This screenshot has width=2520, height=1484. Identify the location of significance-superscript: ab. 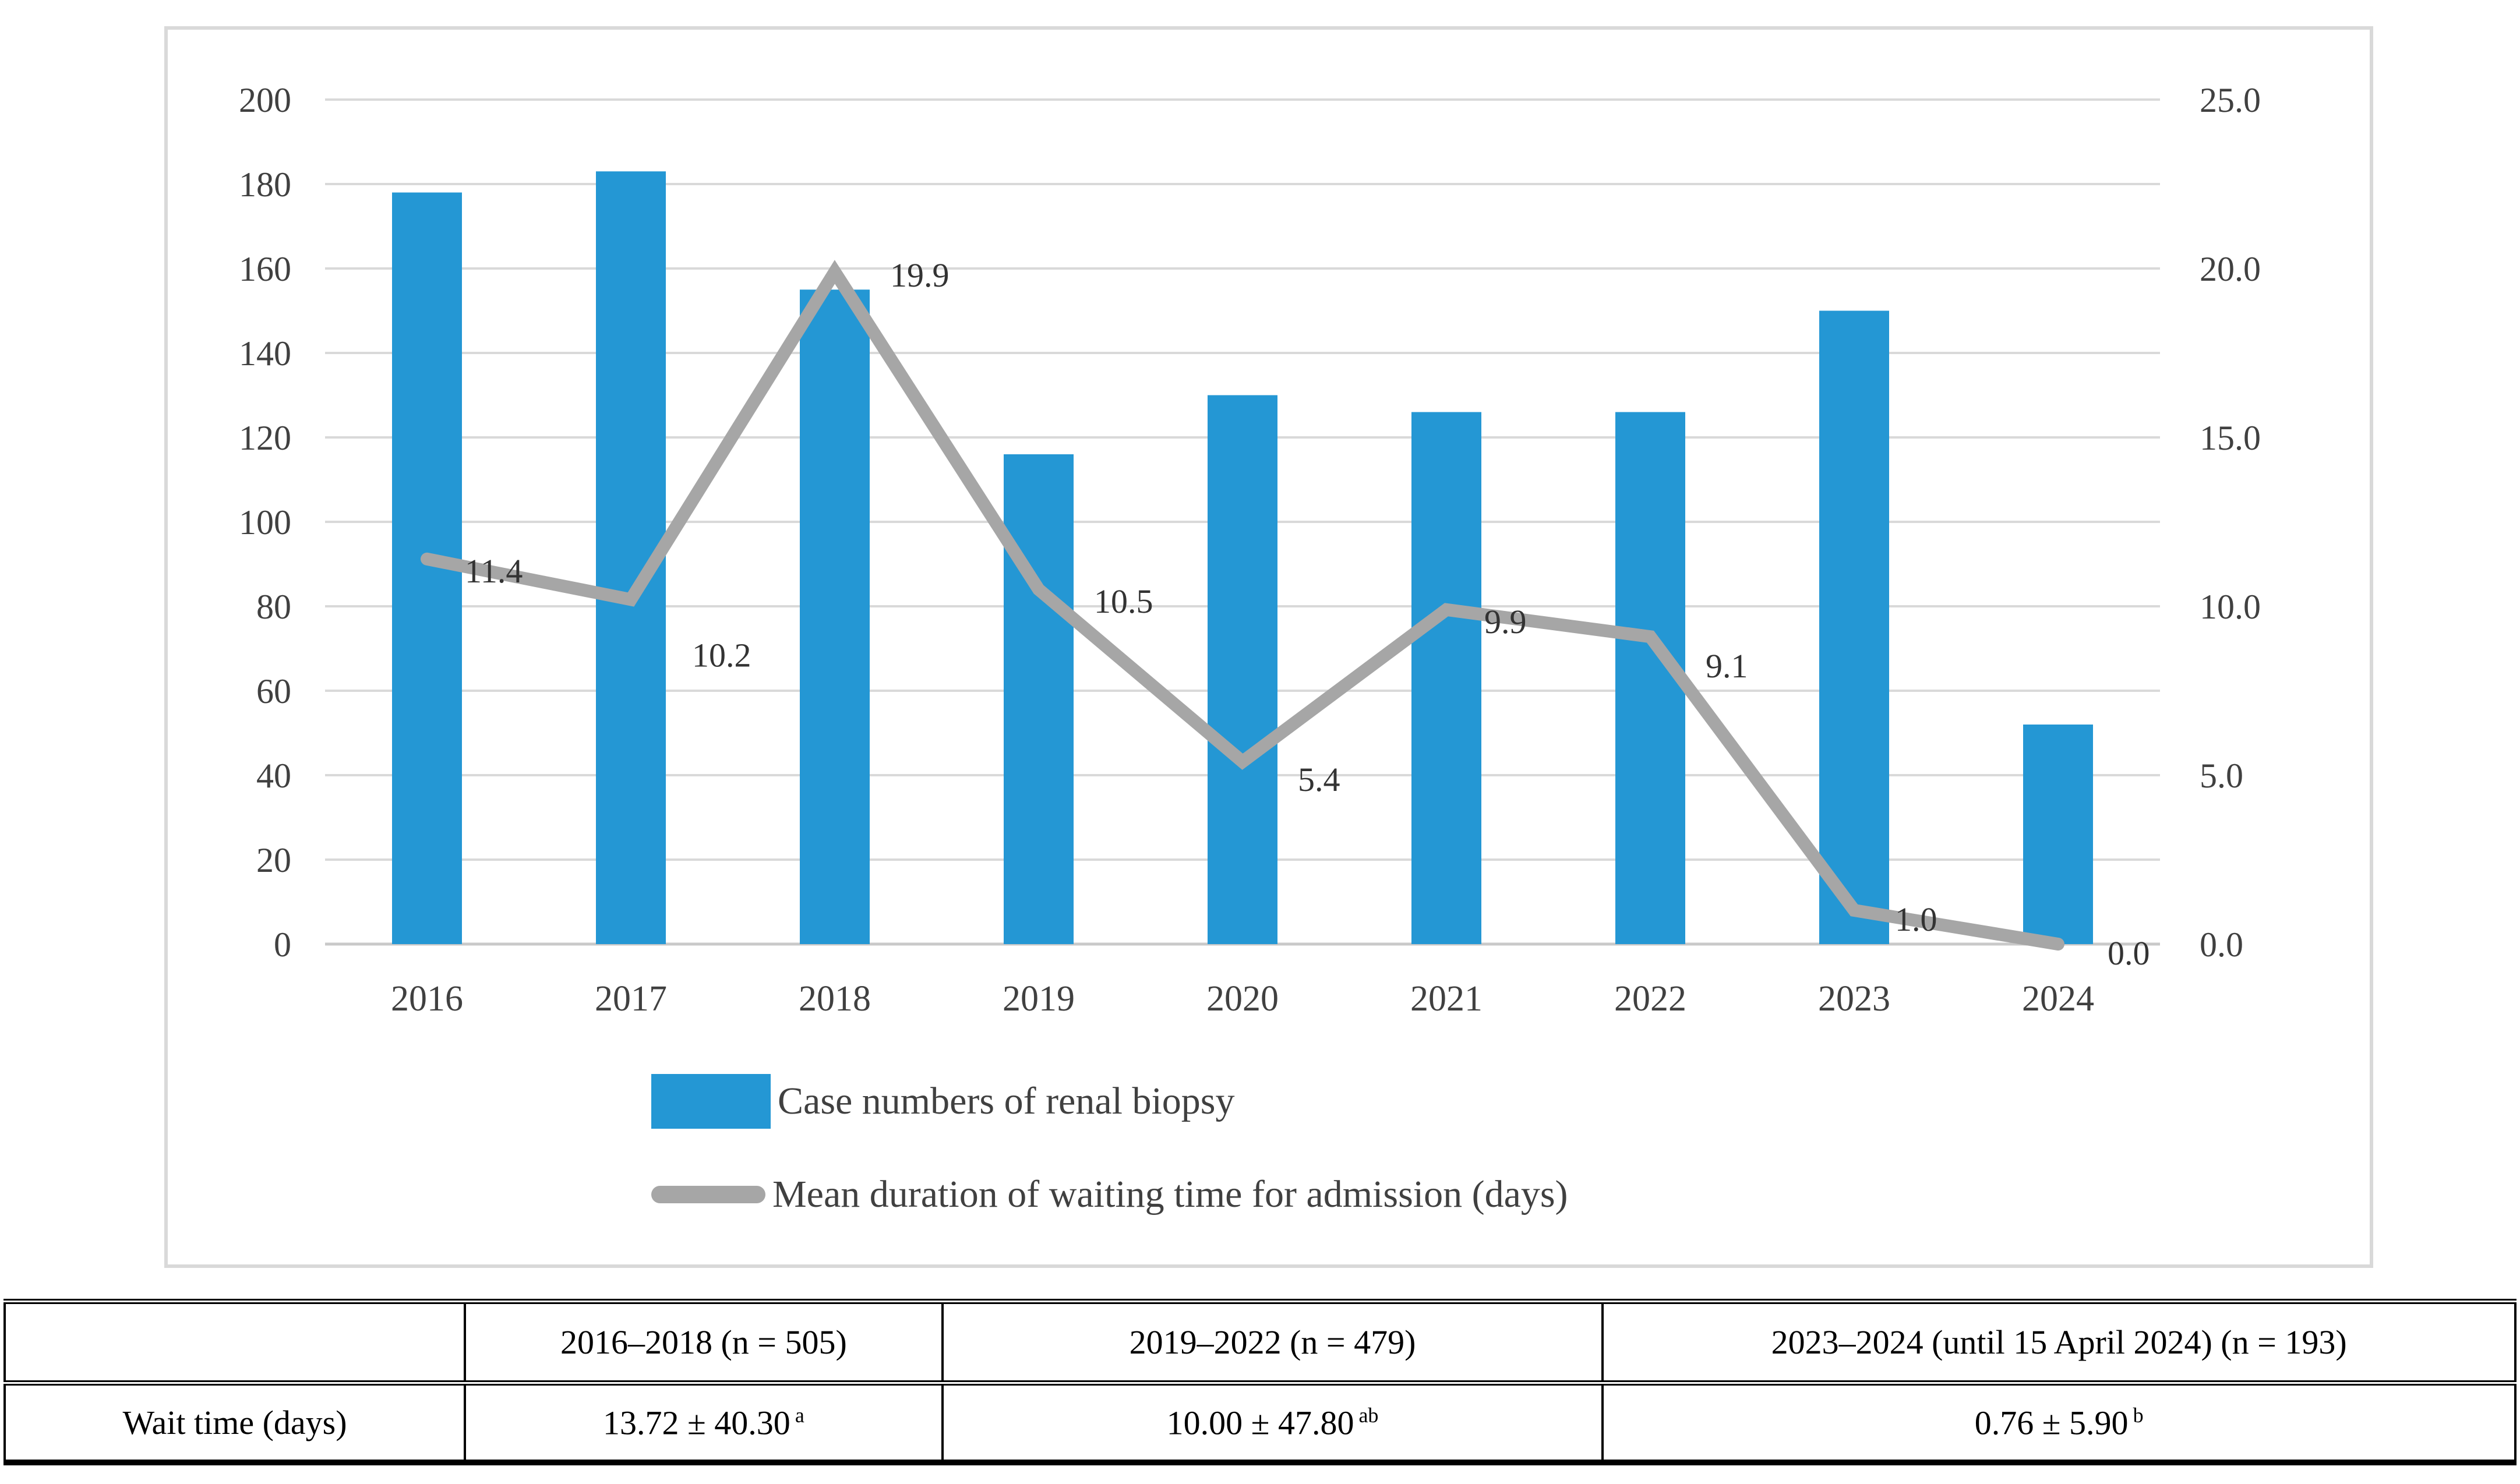
(1368, 1415).